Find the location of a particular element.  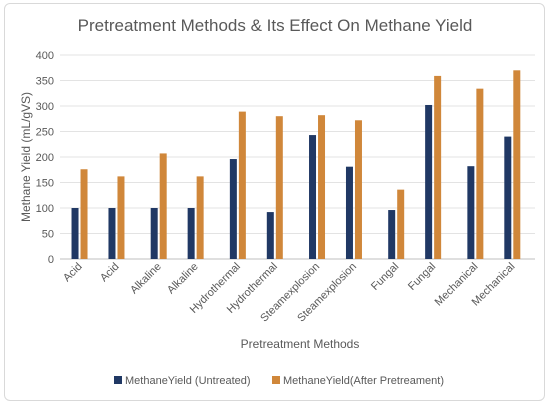

legend-label-after-pretreatment: MethaneYield(After Pretreament) is located at coordinates (363, 381).